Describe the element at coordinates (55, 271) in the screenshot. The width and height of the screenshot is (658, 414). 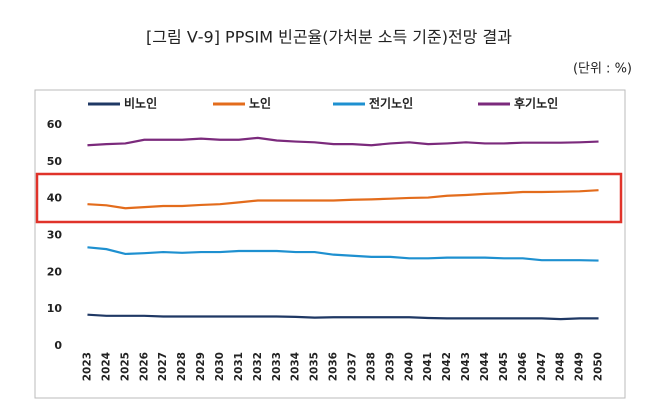
I see `y-tick-label: 20` at that location.